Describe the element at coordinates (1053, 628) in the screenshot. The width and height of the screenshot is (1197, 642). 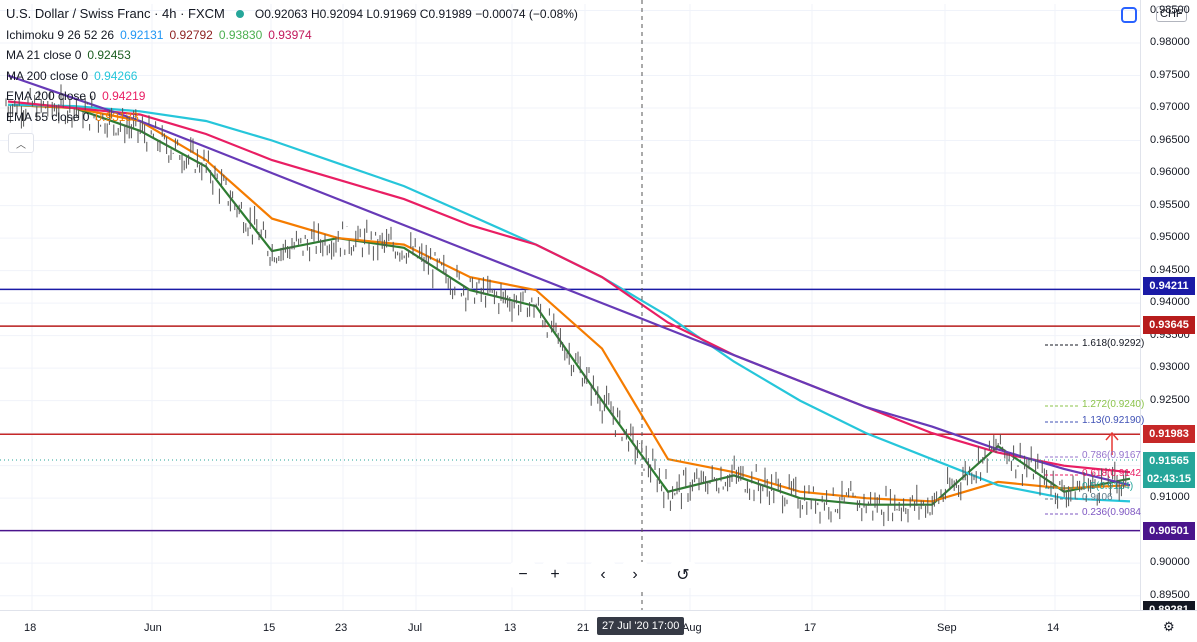
I see `time-tick: 14` at that location.